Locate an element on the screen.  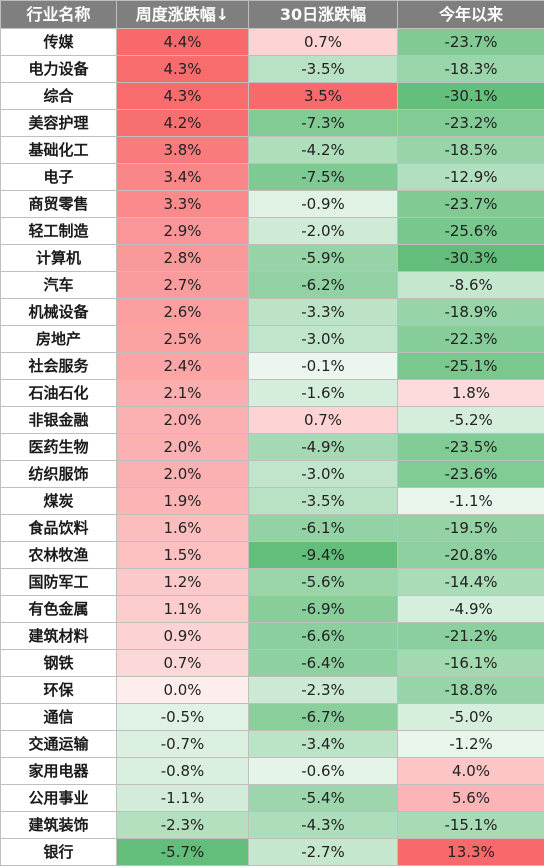
table-row: 通信-0.5%-6.7%-5.0% is located at coordinates (272, 717).